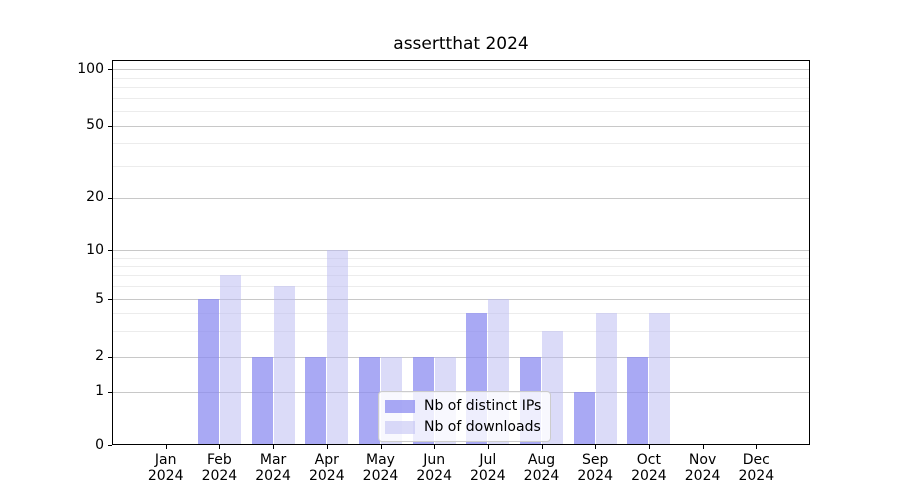  What do you see at coordinates (400, 406) in the screenshot?
I see `legend-swatch-nb-of-distinct-ips` at bounding box center [400, 406].